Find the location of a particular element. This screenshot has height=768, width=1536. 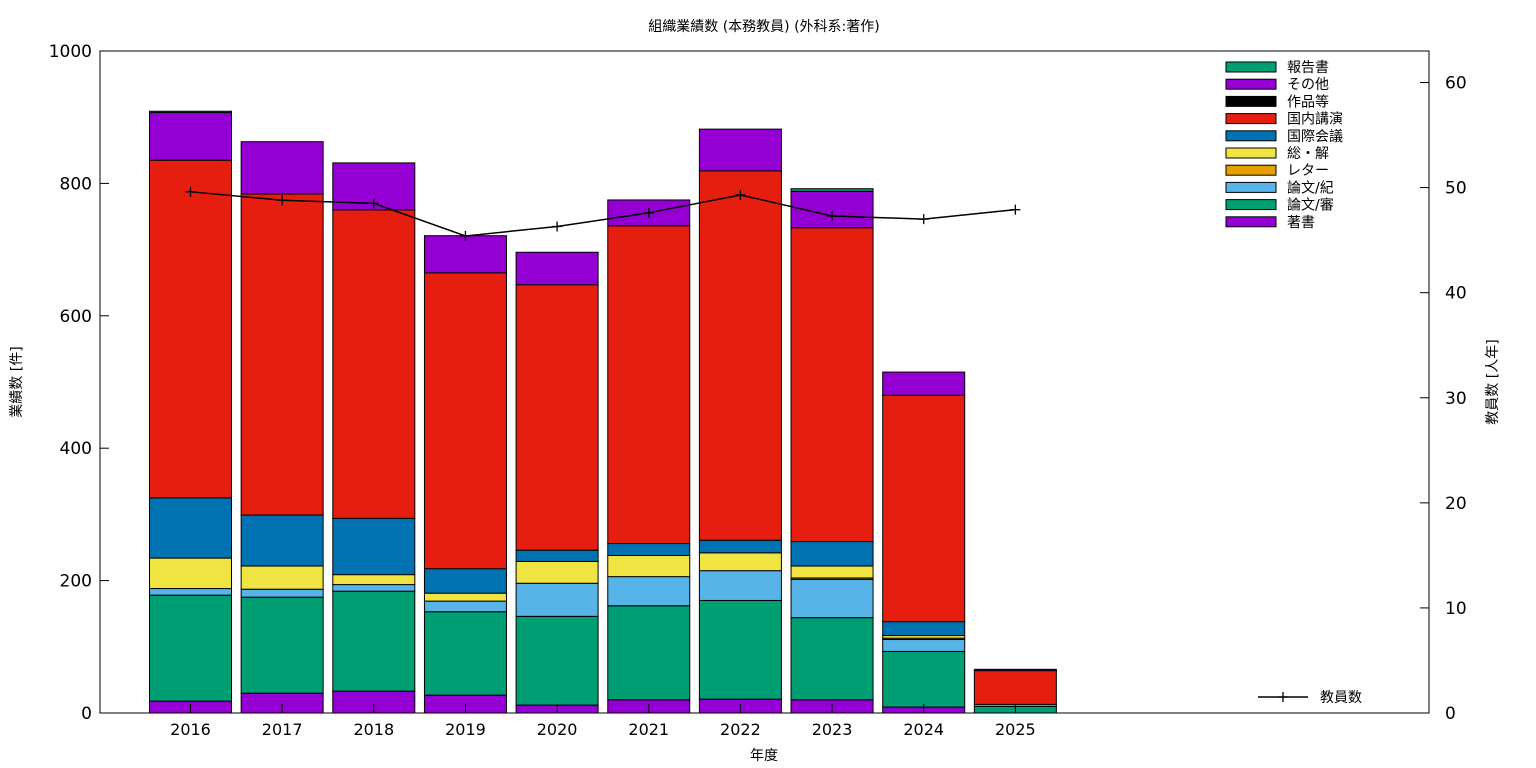

bar-論文-紀-2021 is located at coordinates (649, 591).